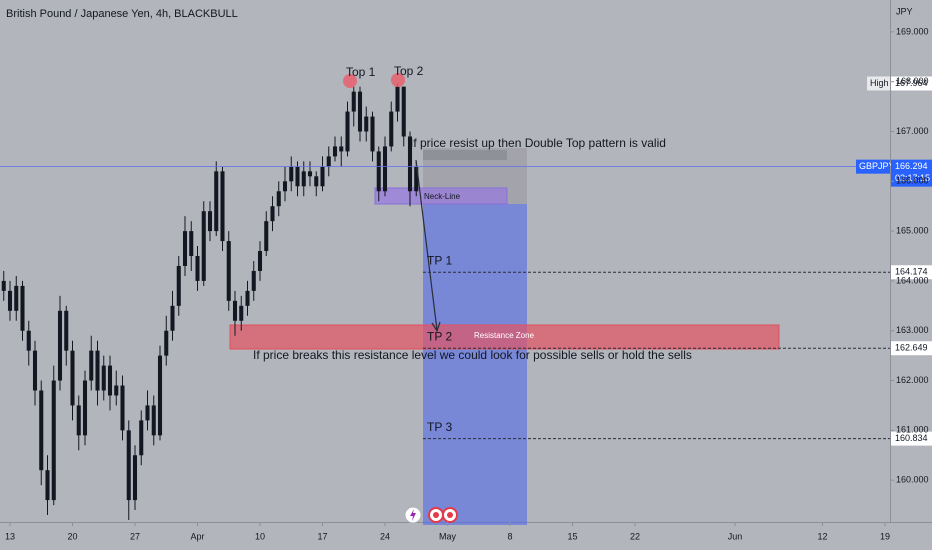  I want to click on high-price: 167.964, so click(911, 83).